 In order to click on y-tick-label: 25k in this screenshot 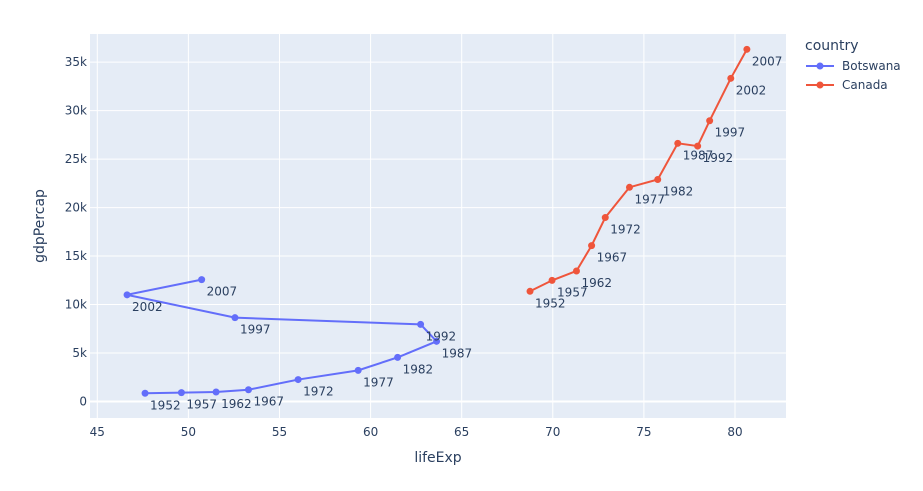, I will do `click(76, 159)`.